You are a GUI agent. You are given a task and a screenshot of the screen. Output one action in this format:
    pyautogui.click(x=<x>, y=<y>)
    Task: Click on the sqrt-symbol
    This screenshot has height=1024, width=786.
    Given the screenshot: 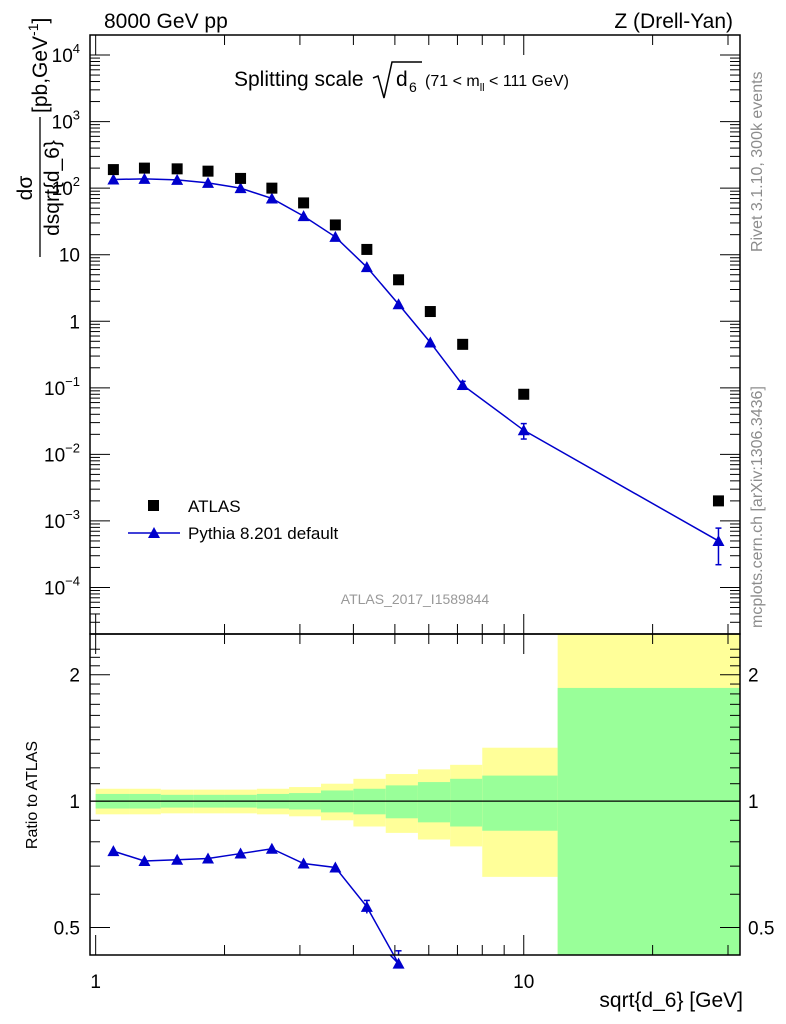 What is the action you would take?
    pyautogui.click(x=397, y=80)
    